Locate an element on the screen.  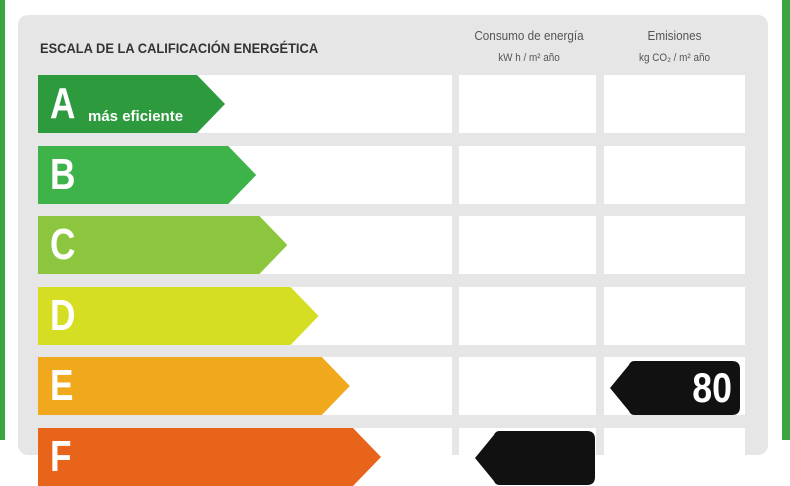
column-header: Emisiones is located at coordinates (674, 35).